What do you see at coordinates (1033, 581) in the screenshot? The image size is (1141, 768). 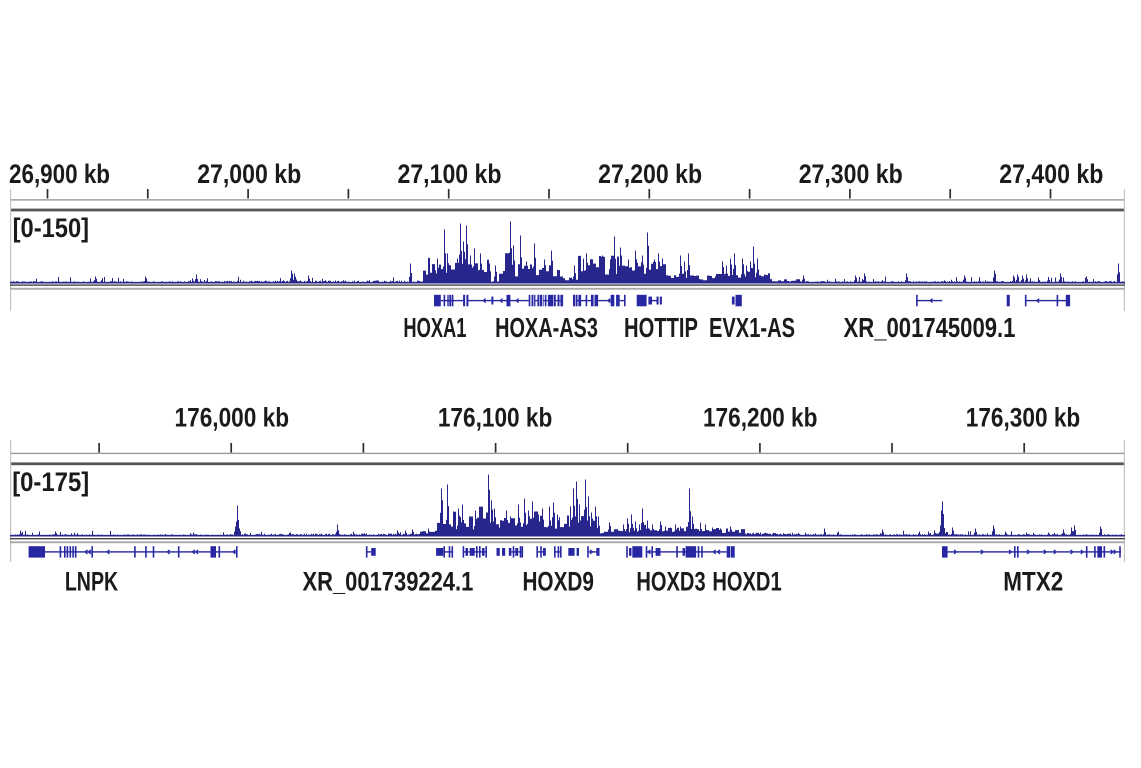 I see `svg-text: MTX2` at bounding box center [1033, 581].